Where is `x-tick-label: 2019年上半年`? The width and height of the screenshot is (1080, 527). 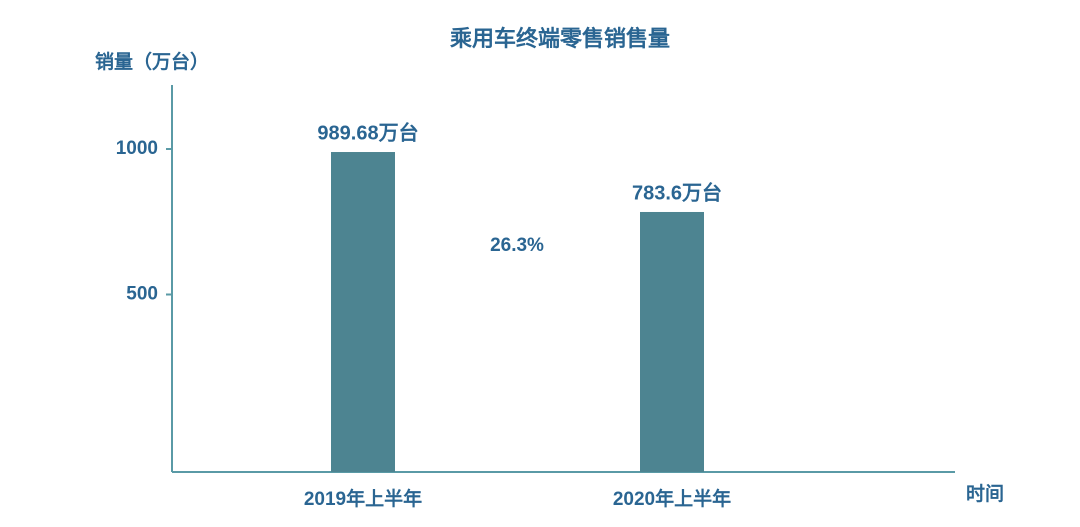 x-tick-label: 2019年上半年 is located at coordinates (363, 498).